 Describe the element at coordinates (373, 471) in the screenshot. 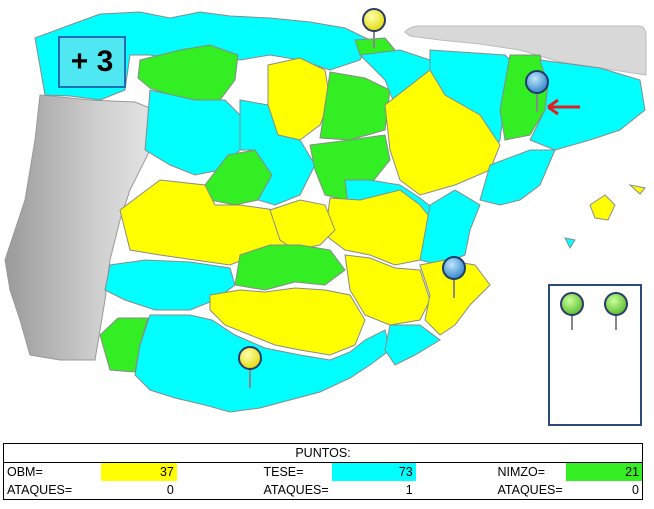

I see `player-points: 73` at that location.